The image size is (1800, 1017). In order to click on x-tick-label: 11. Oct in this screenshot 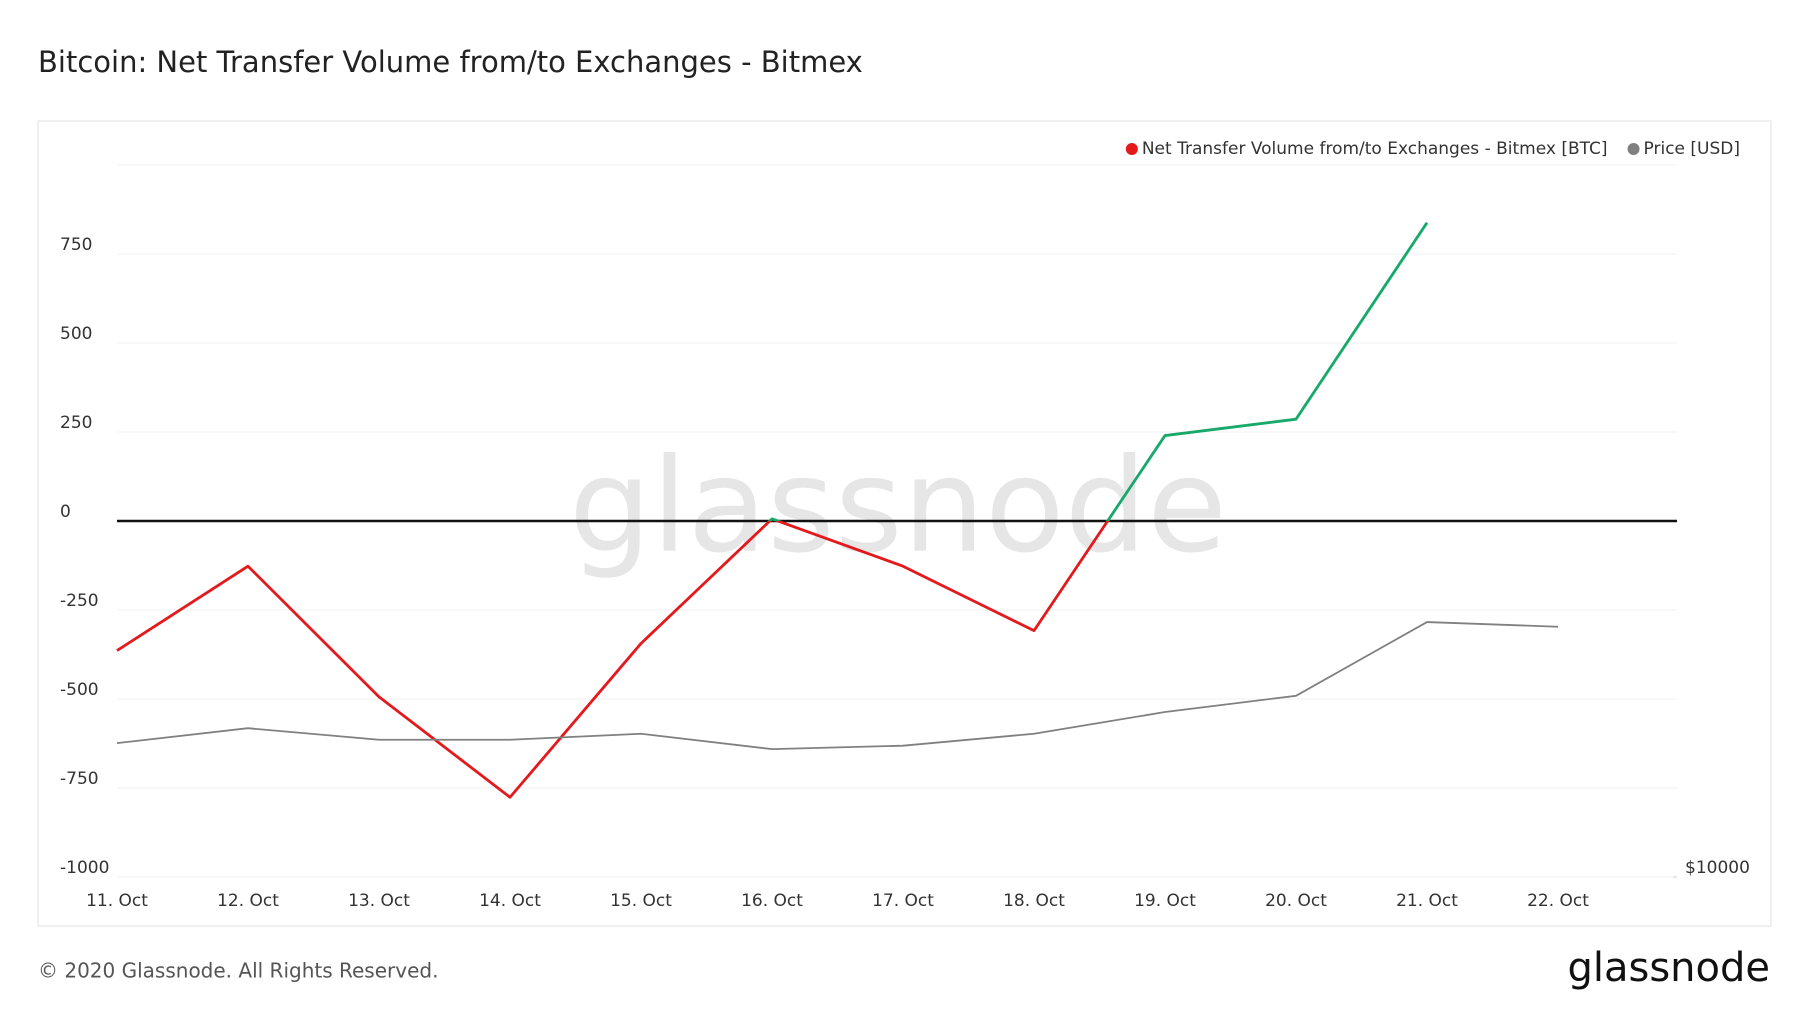, I will do `click(117, 901)`.